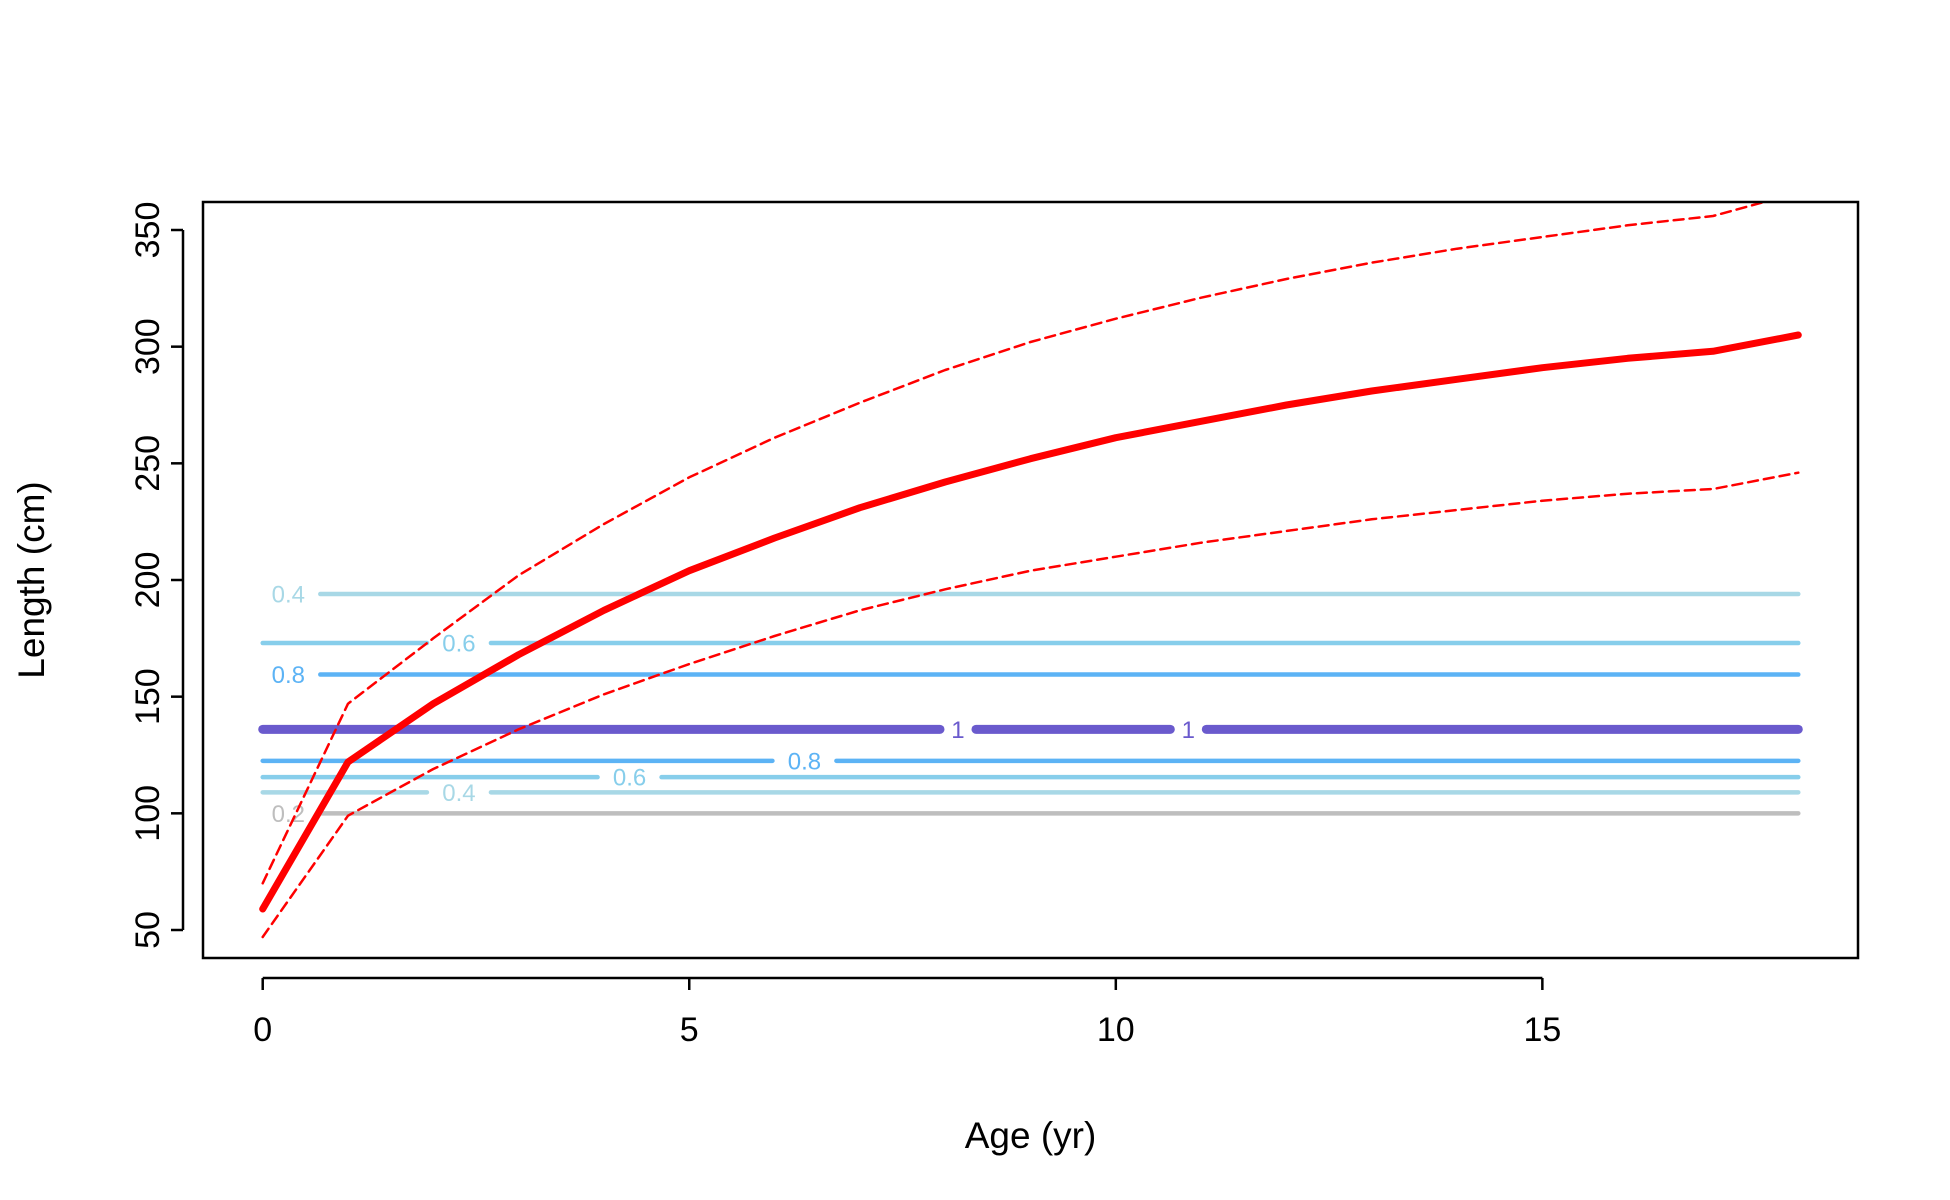 This screenshot has width=1950, height=1200. I want to click on y-tick-label: 100, so click(148, 813).